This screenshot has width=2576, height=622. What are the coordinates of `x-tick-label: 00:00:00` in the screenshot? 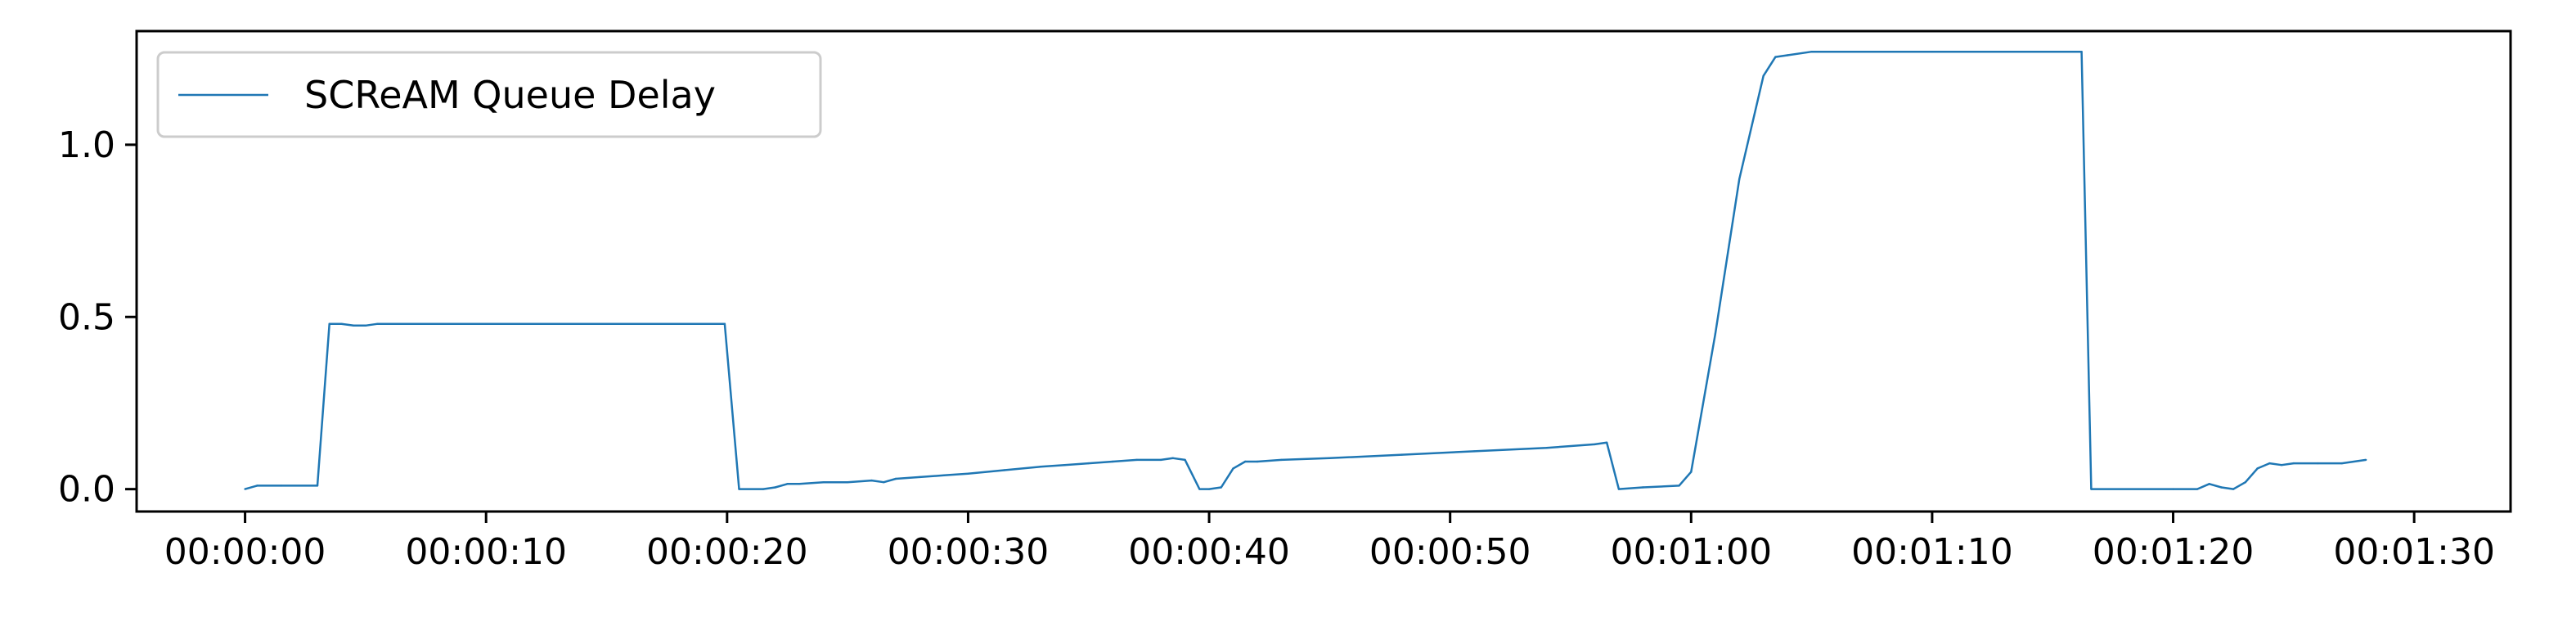 It's located at (245, 552).